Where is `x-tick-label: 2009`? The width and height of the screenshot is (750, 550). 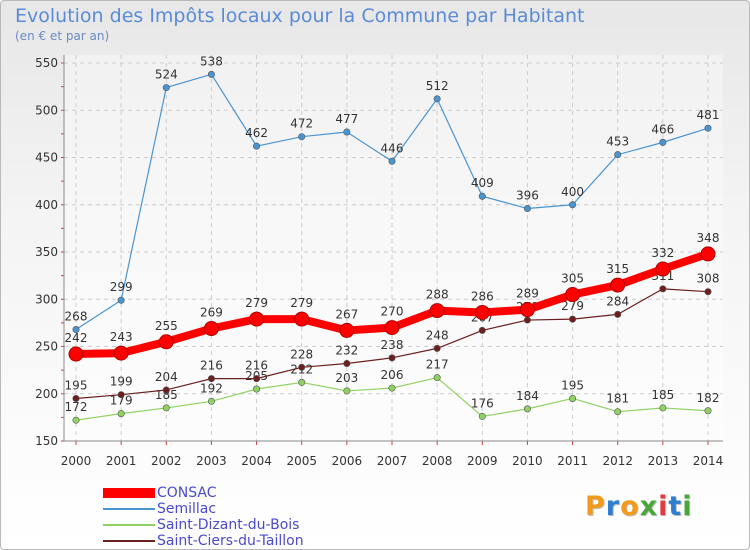 x-tick-label: 2009 is located at coordinates (482, 461).